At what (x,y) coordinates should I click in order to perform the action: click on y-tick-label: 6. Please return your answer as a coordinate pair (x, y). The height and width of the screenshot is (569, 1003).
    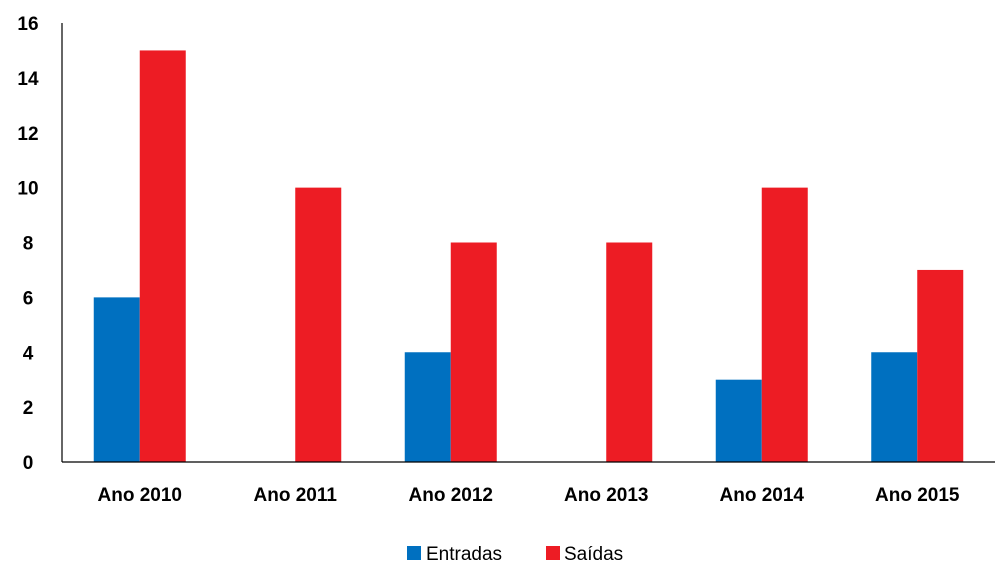
    Looking at the image, I should click on (28, 298).